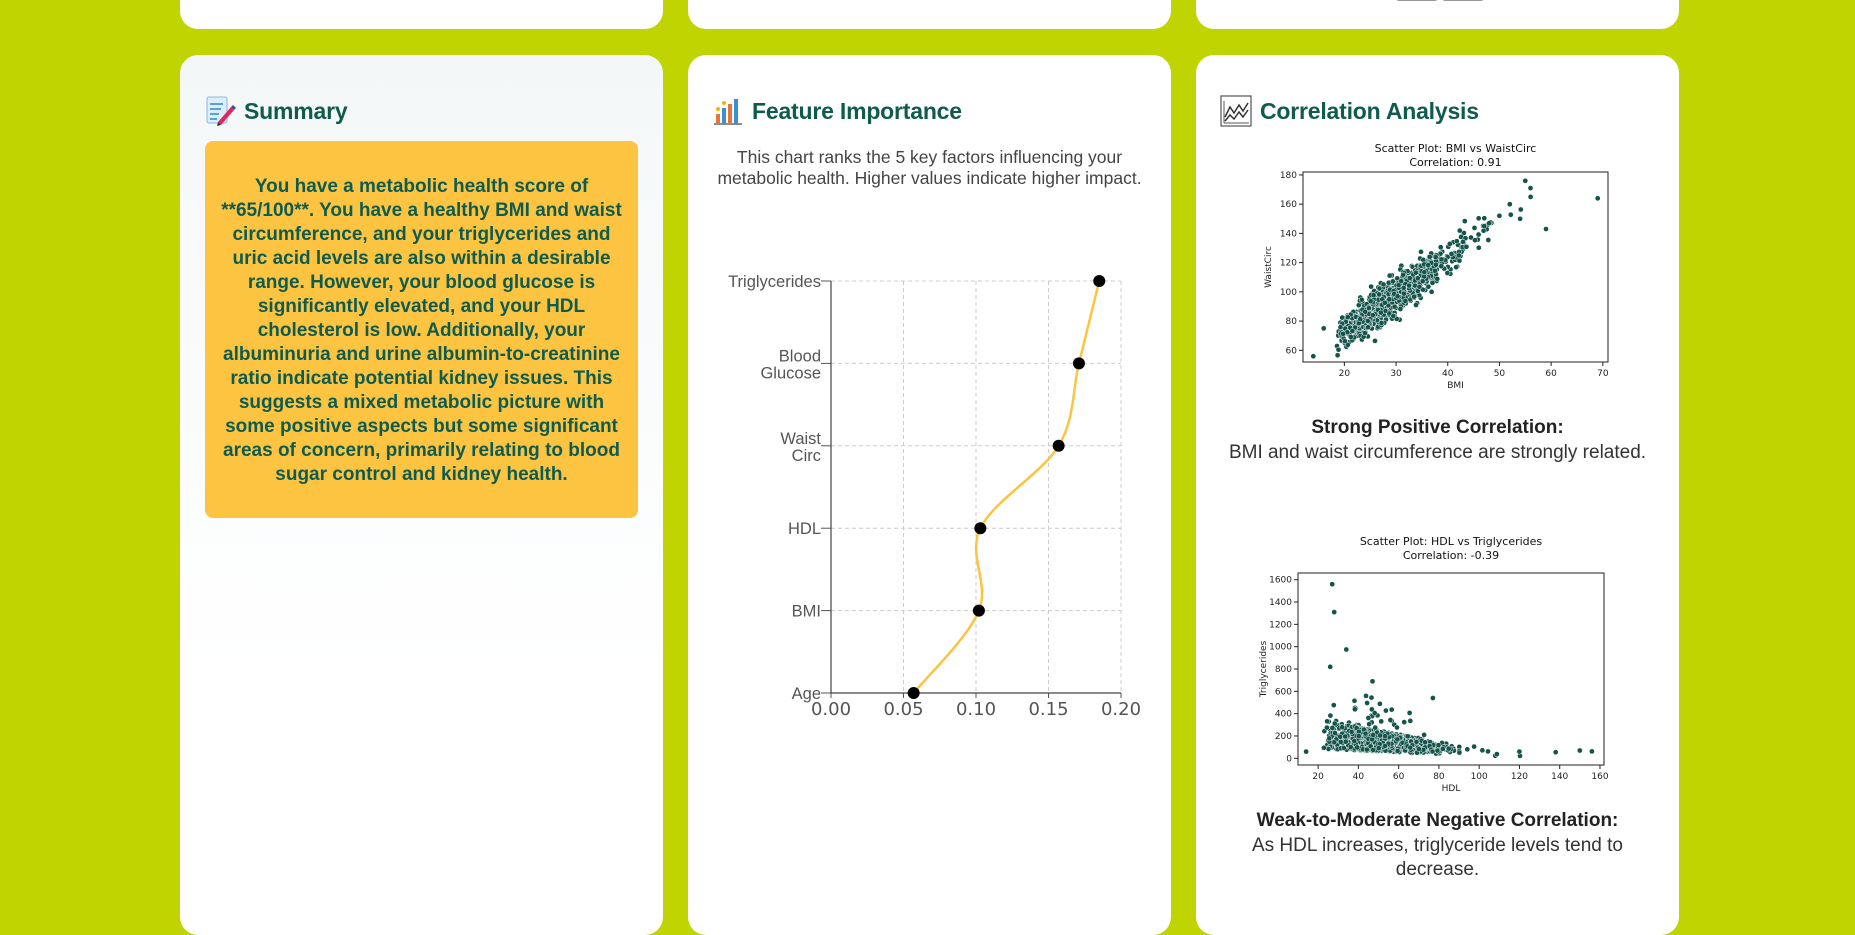 The image size is (1855, 935). Describe the element at coordinates (1599, 777) in the screenshot. I see `x-tick-label: 160` at that location.